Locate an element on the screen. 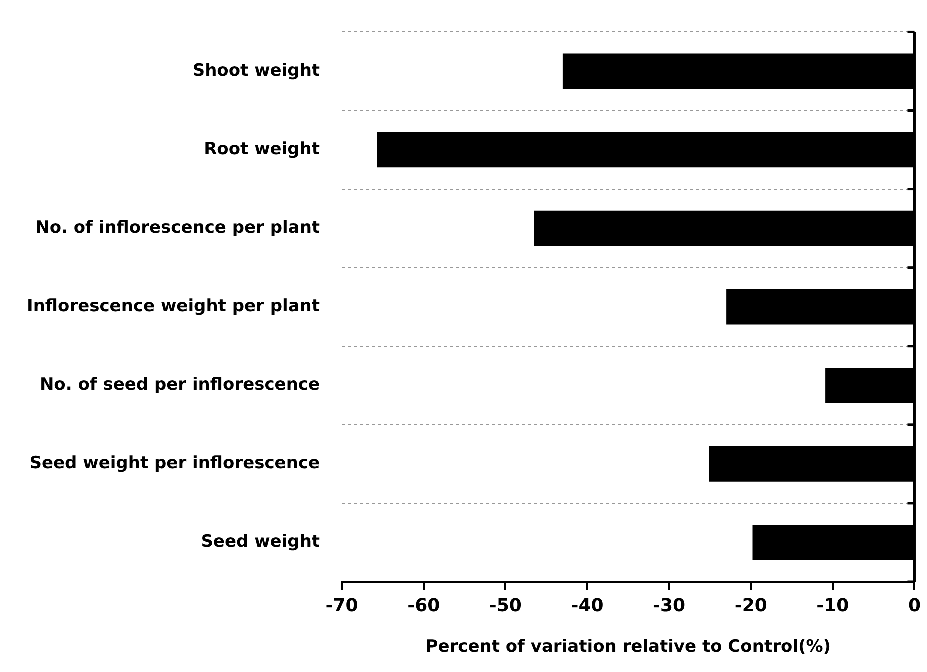  x-tick-label: -50 is located at coordinates (505, 605).